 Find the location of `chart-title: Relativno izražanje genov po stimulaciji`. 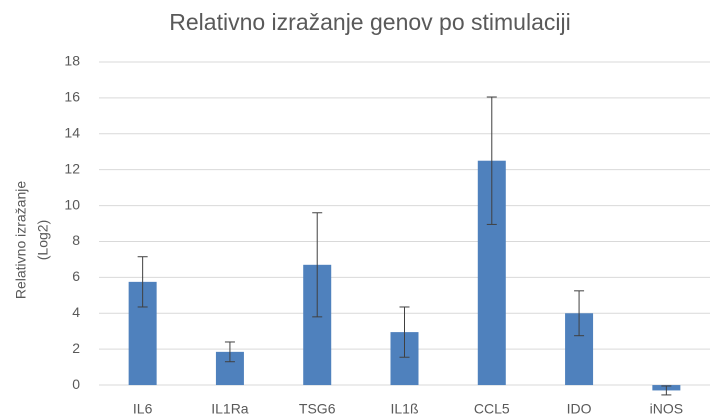

chart-title: Relativno izražanje genov po stimulaciji is located at coordinates (369, 22).